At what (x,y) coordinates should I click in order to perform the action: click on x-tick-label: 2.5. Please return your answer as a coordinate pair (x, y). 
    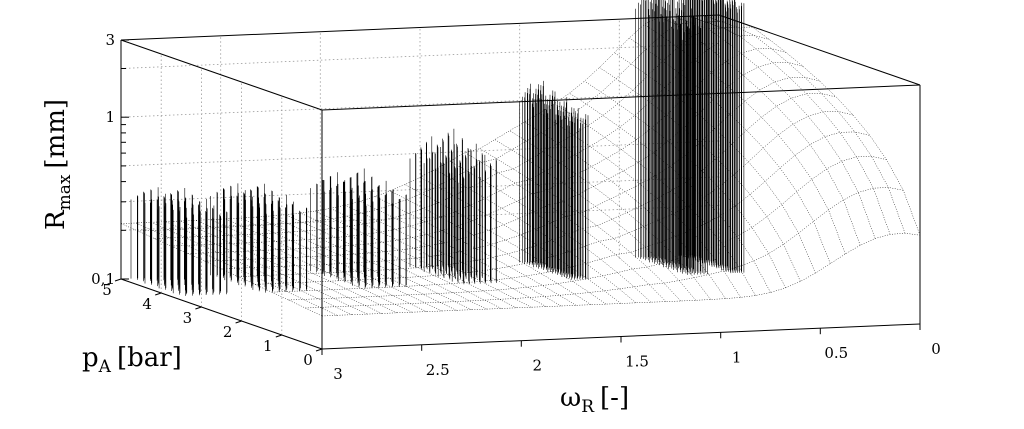
    Looking at the image, I should click on (438, 370).